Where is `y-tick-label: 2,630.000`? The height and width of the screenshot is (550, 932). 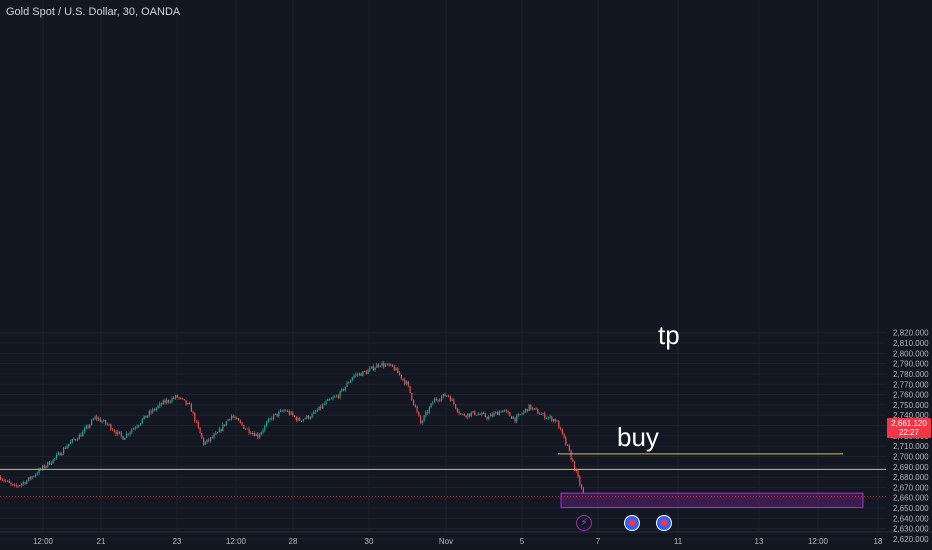
y-tick-label: 2,630.000 is located at coordinates (911, 529).